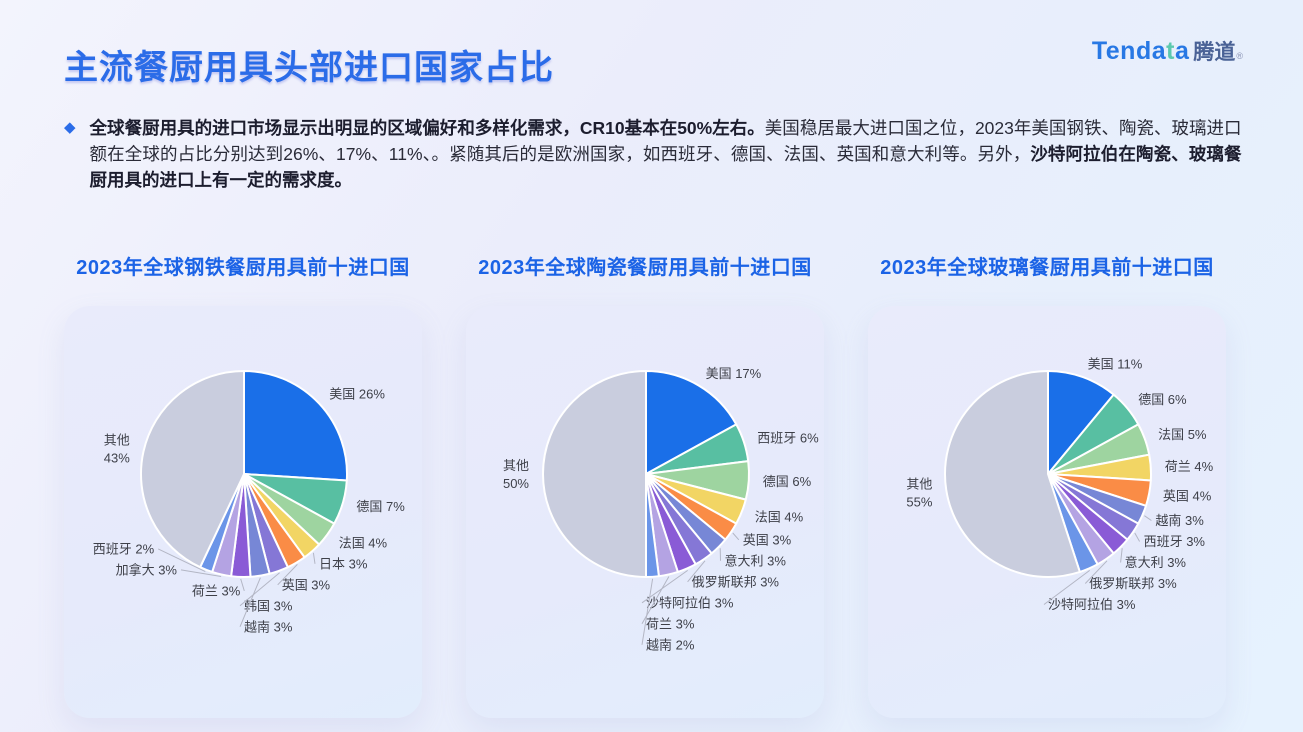 This screenshot has width=1303, height=732. Describe the element at coordinates (201, 573) in the screenshot. I see `pie-label-line-加拿大` at that location.